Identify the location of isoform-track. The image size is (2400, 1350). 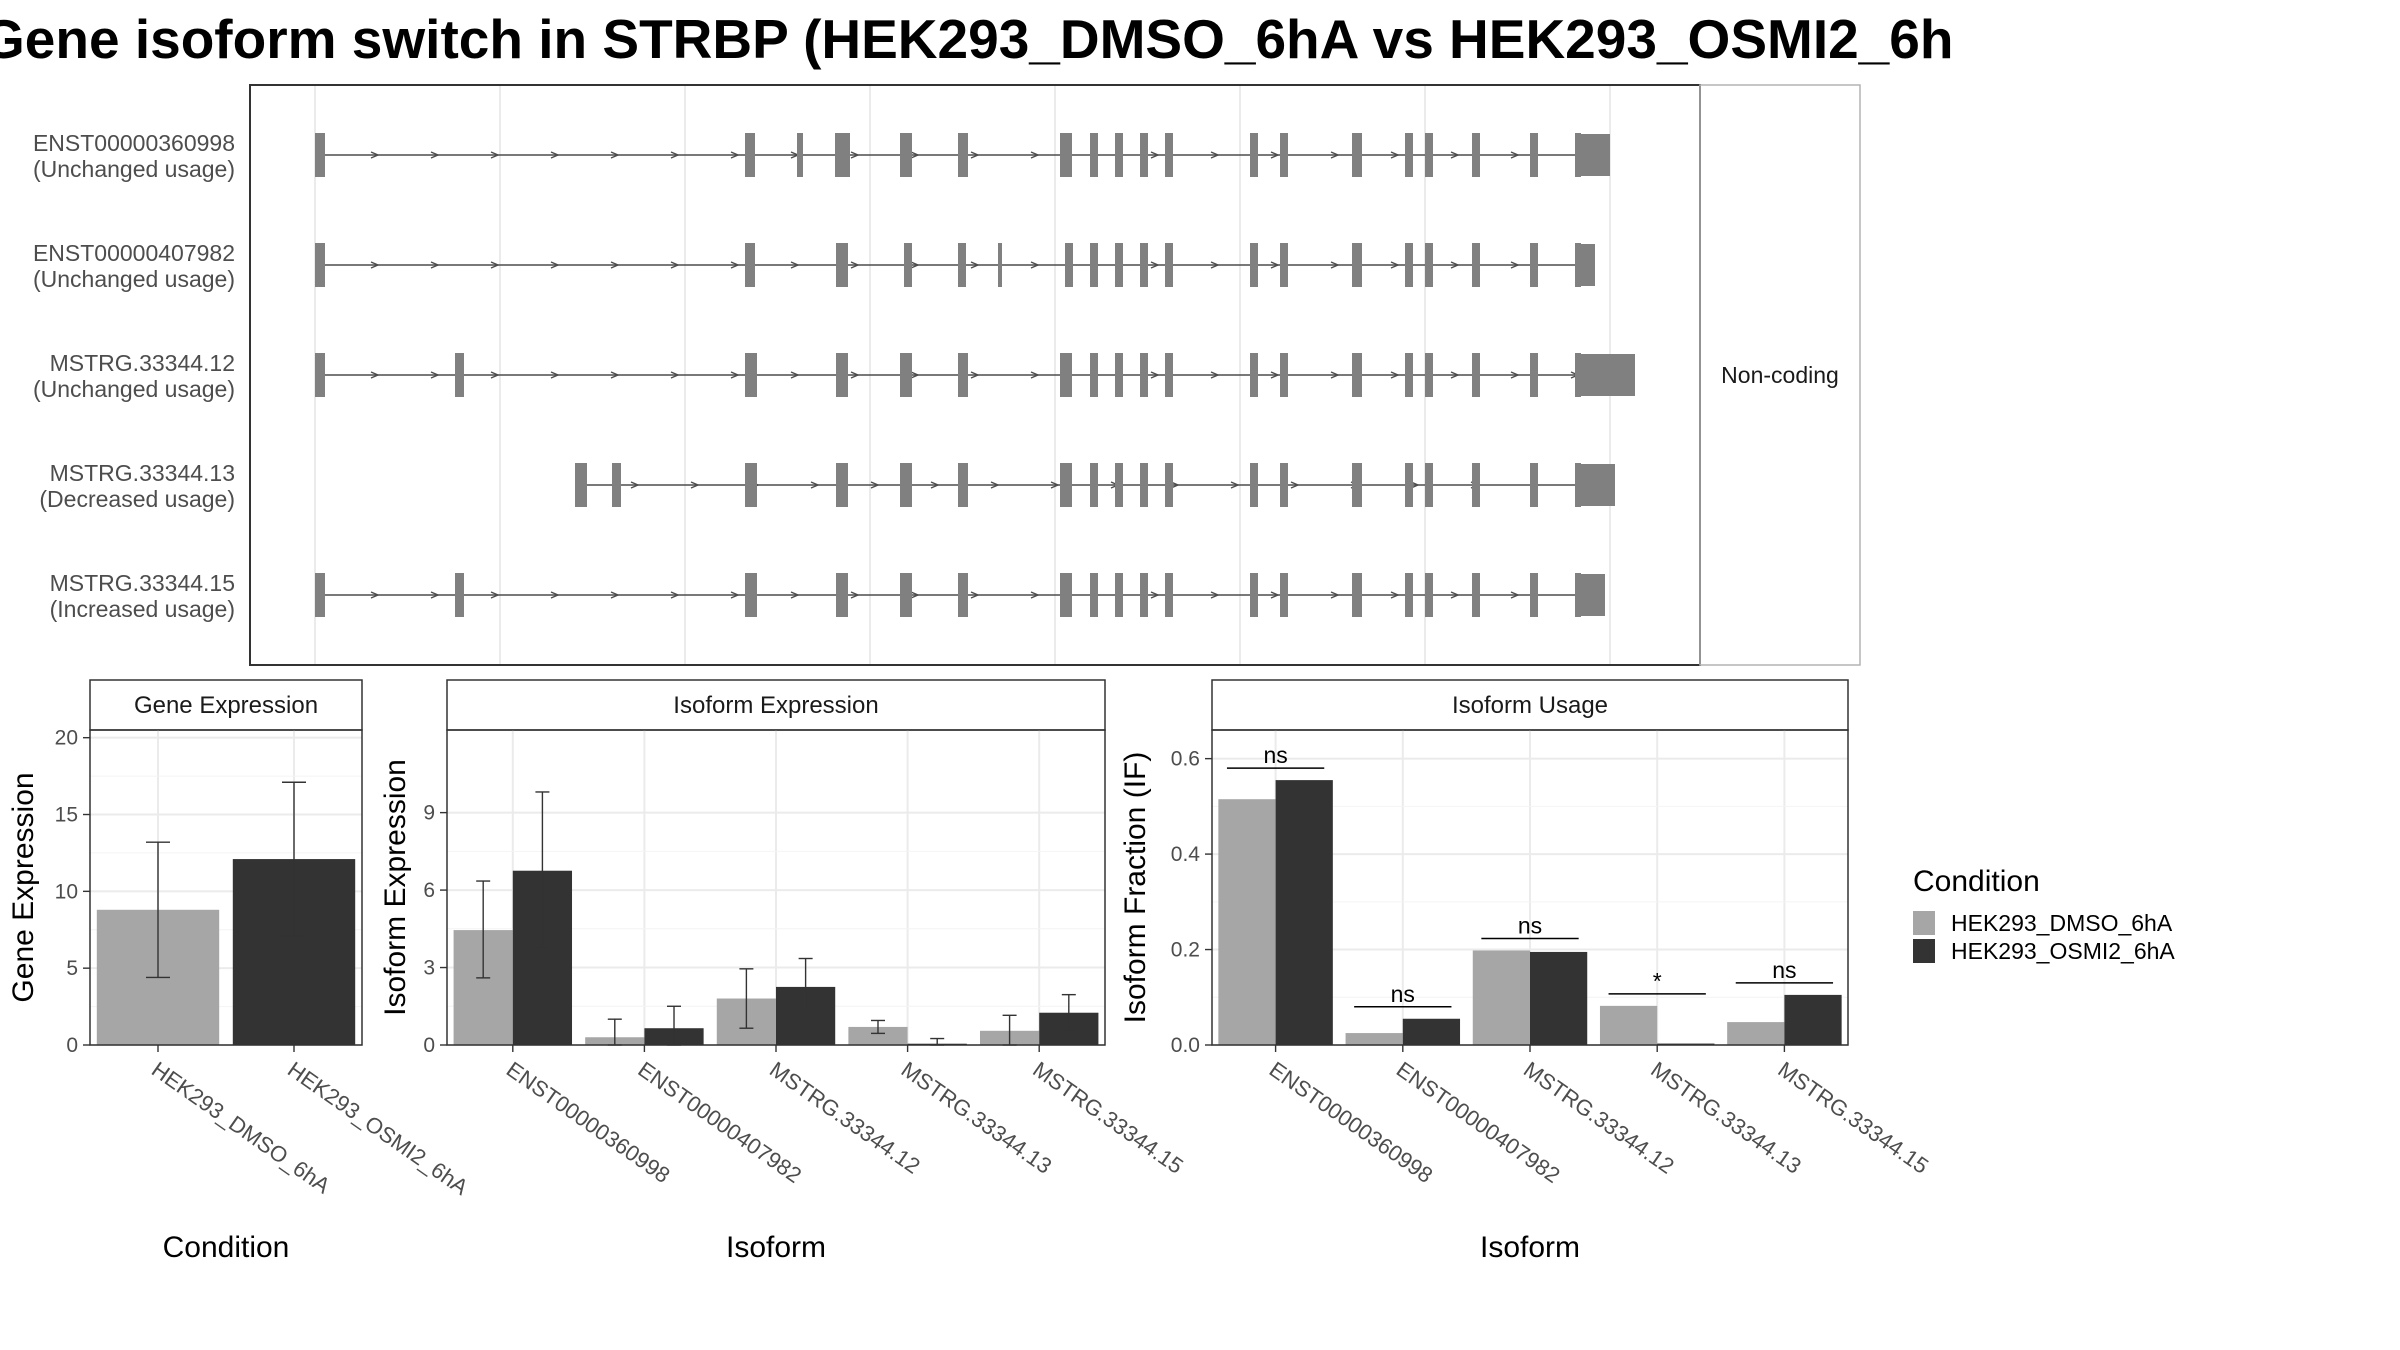
(1095, 485).